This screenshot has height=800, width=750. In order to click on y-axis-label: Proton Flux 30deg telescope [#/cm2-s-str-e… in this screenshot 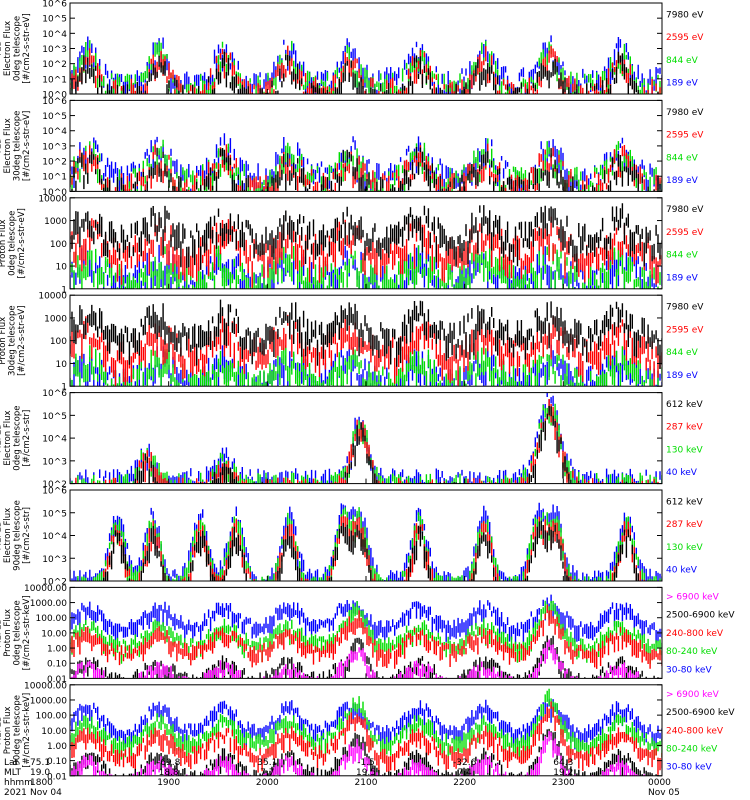, I will do `click(13, 340)`.